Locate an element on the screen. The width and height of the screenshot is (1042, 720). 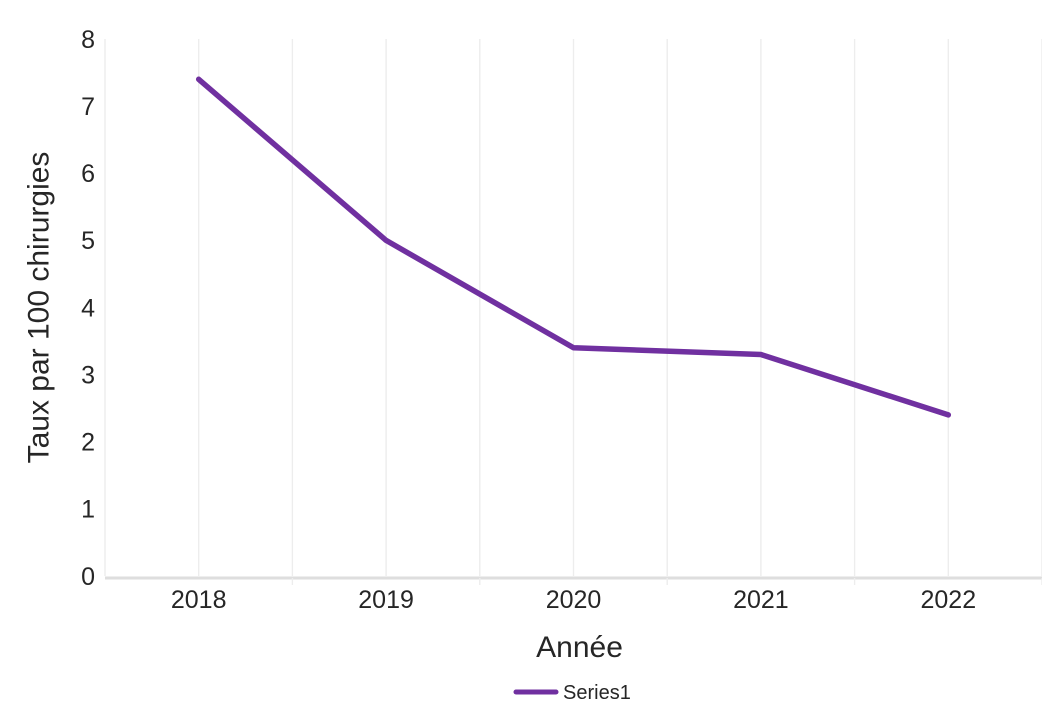
y-tick-label: 3 is located at coordinates (88, 375).